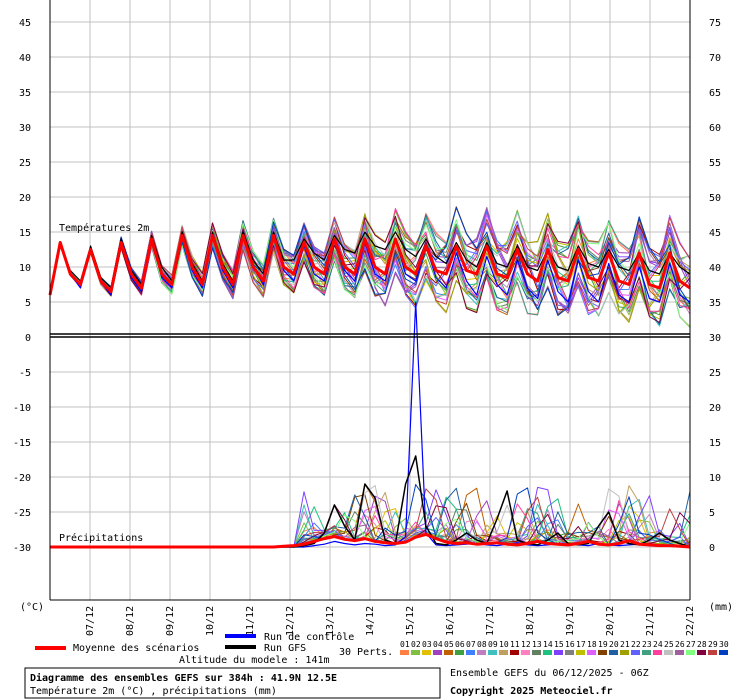  I want to click on left-unit: (°C), so click(32, 607).